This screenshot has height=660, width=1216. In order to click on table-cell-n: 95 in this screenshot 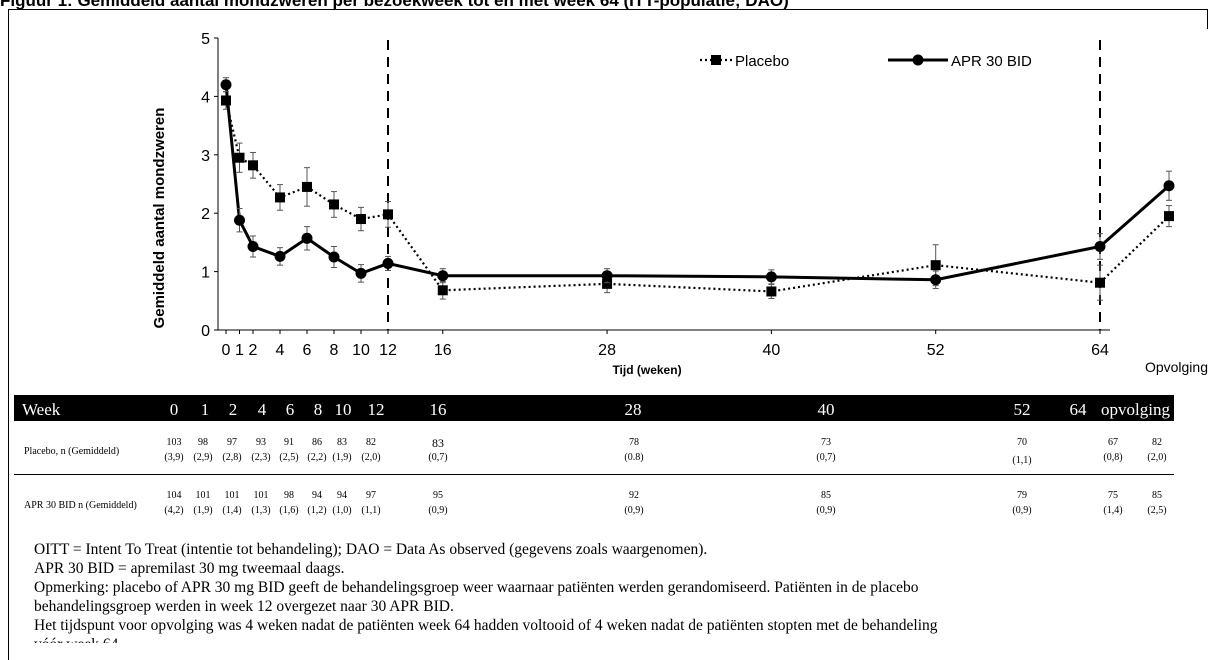, I will do `click(438, 495)`.